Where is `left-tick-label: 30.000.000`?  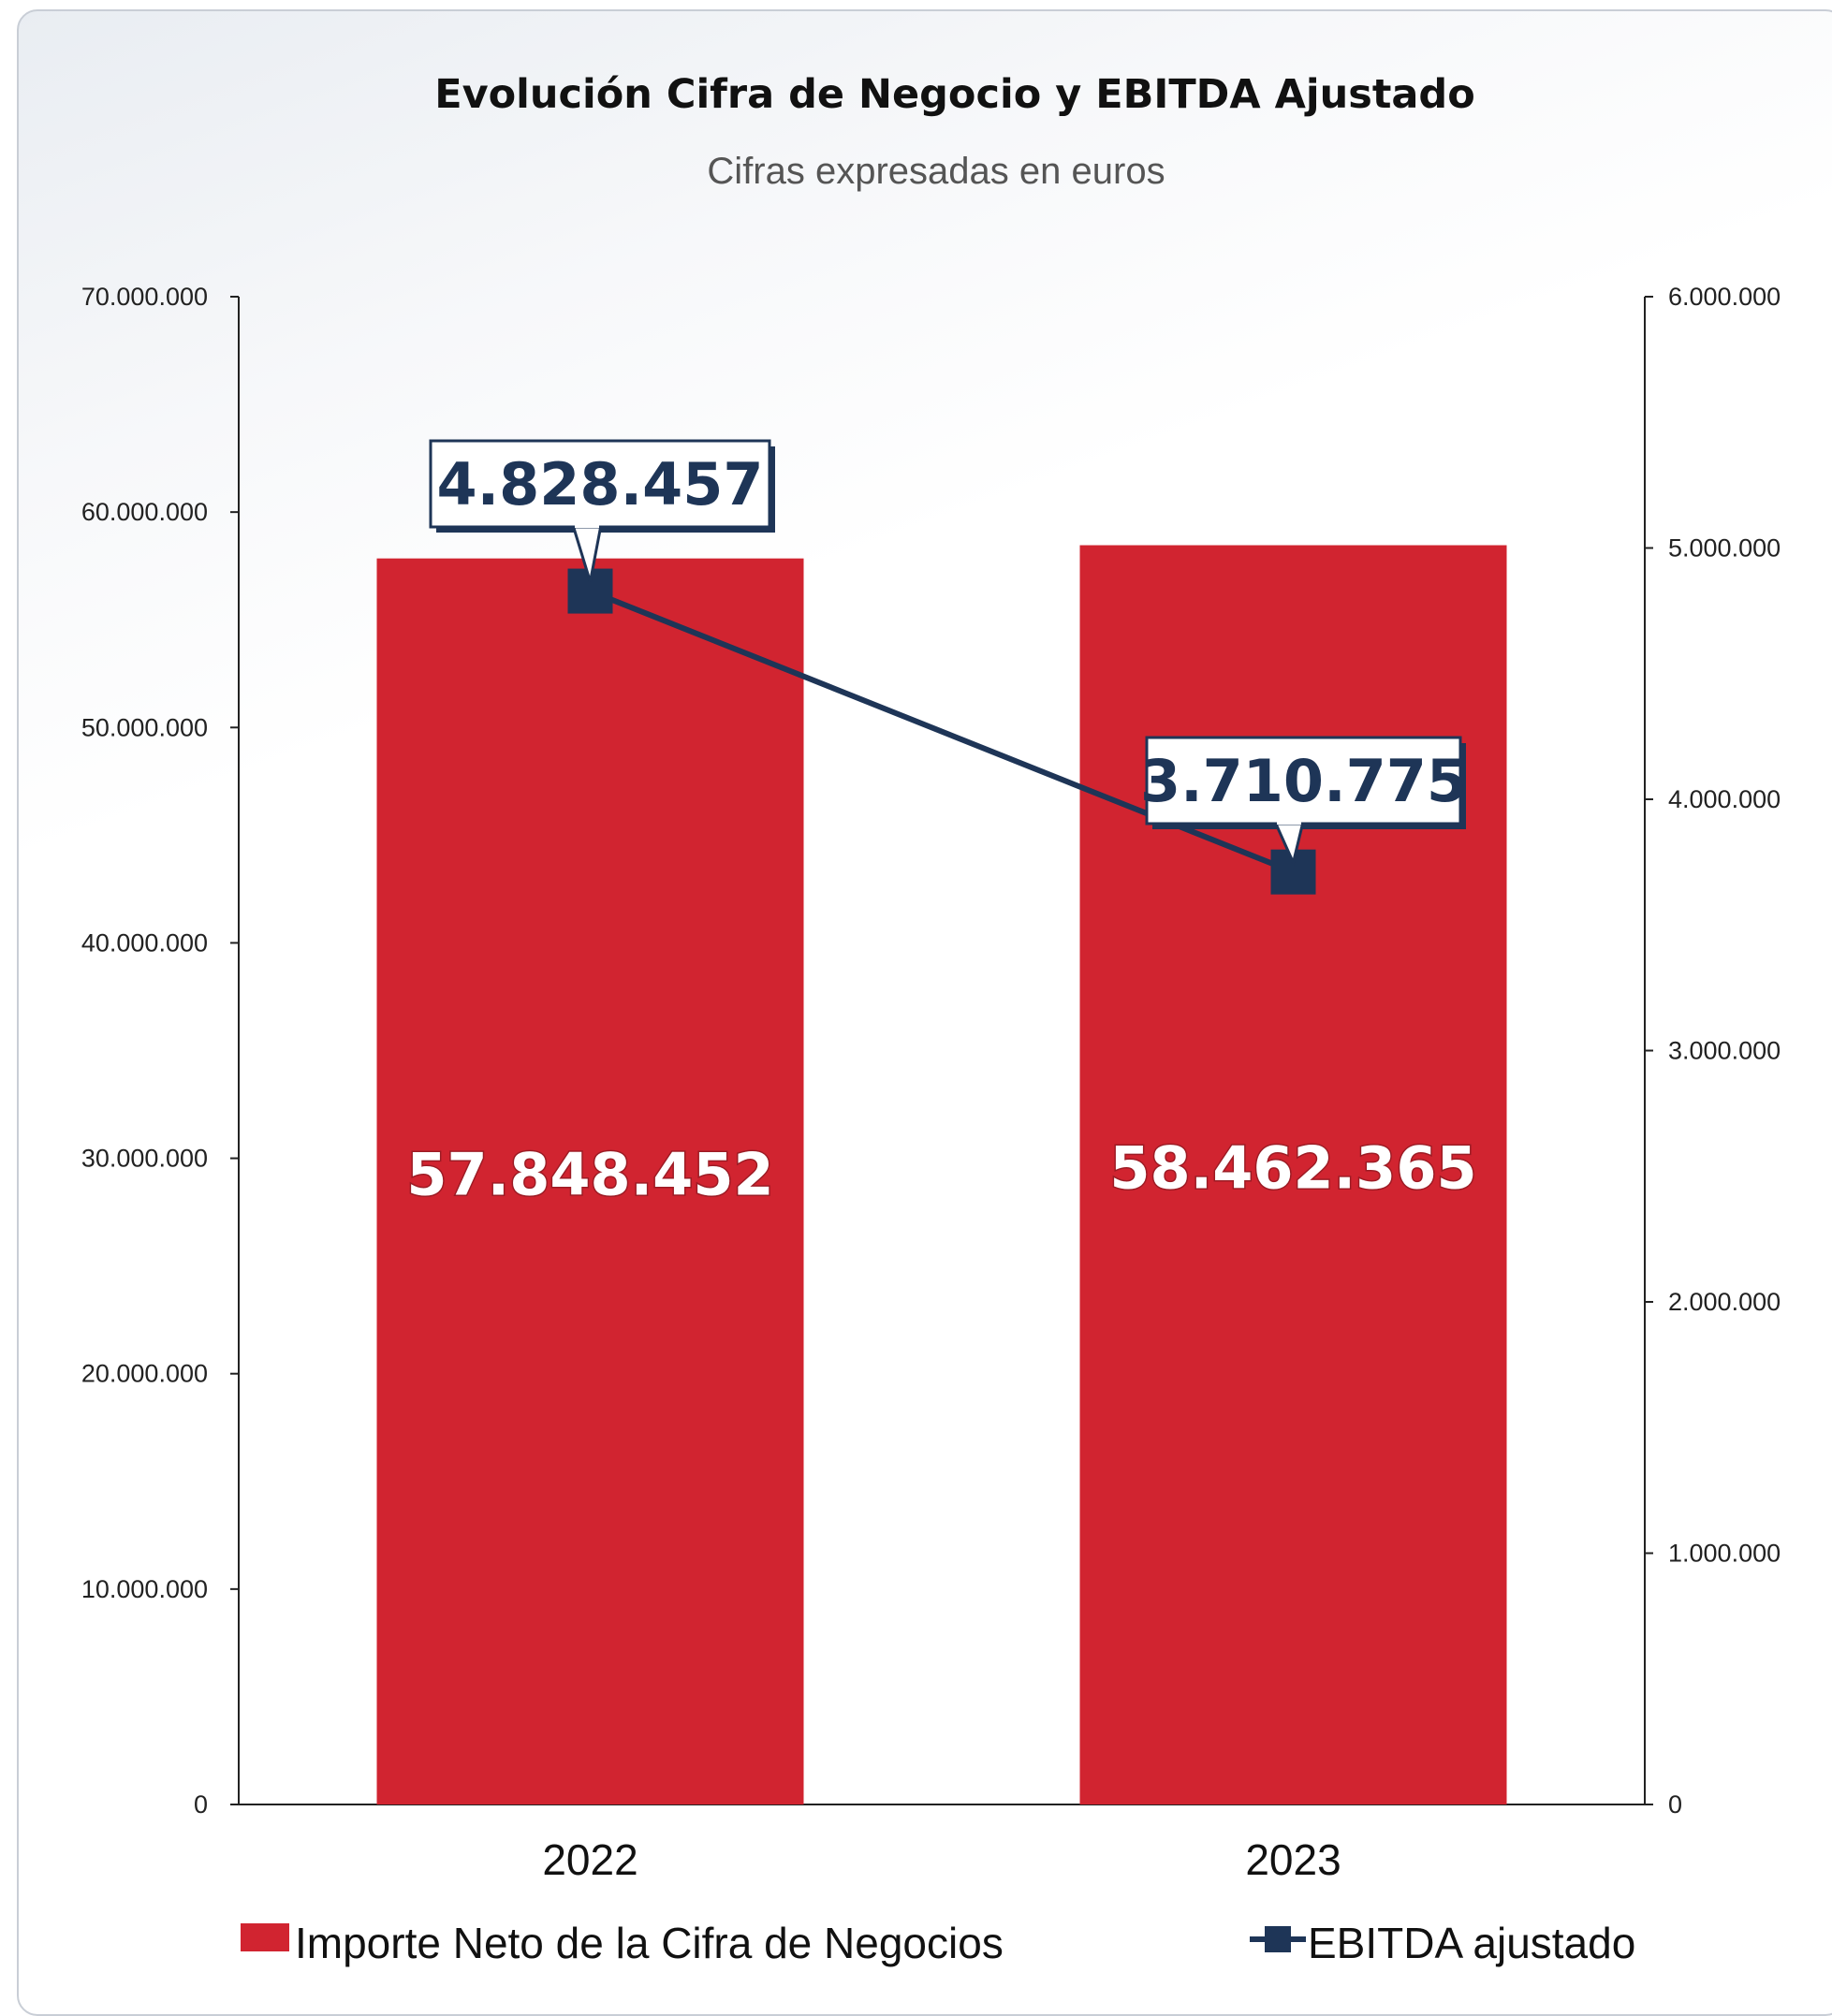
left-tick-label: 30.000.000 is located at coordinates (144, 1159).